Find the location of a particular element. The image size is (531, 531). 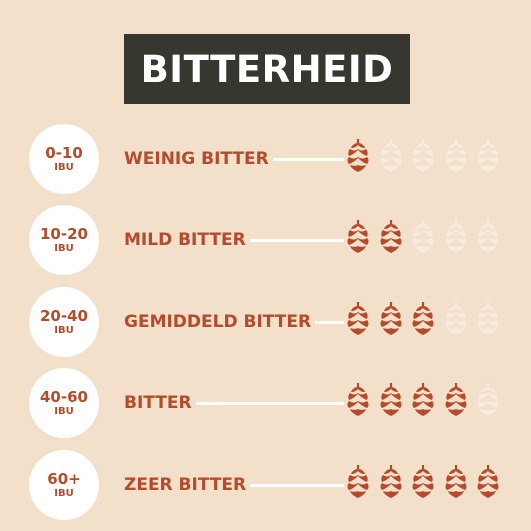

ibu-range: 0-10 is located at coordinates (64, 152).